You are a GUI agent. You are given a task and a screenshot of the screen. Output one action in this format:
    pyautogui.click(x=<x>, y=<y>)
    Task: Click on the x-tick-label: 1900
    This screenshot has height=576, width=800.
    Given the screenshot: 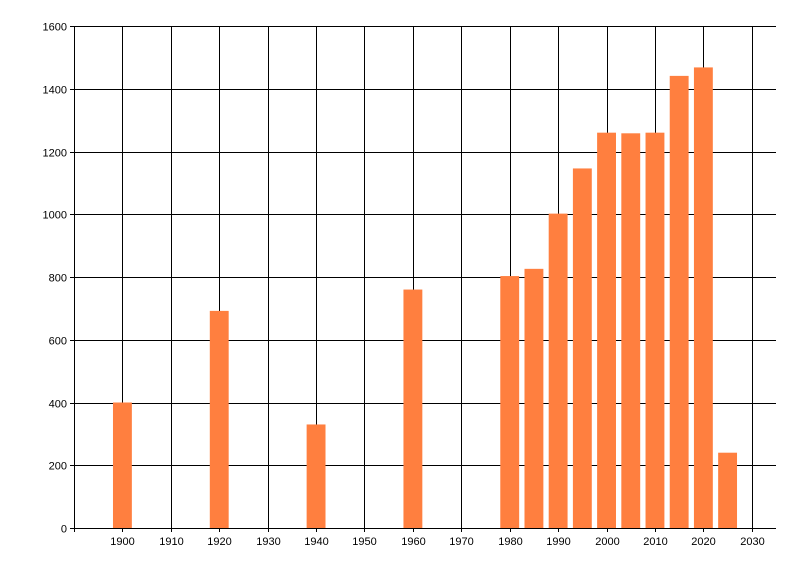 What is the action you would take?
    pyautogui.click(x=122, y=542)
    